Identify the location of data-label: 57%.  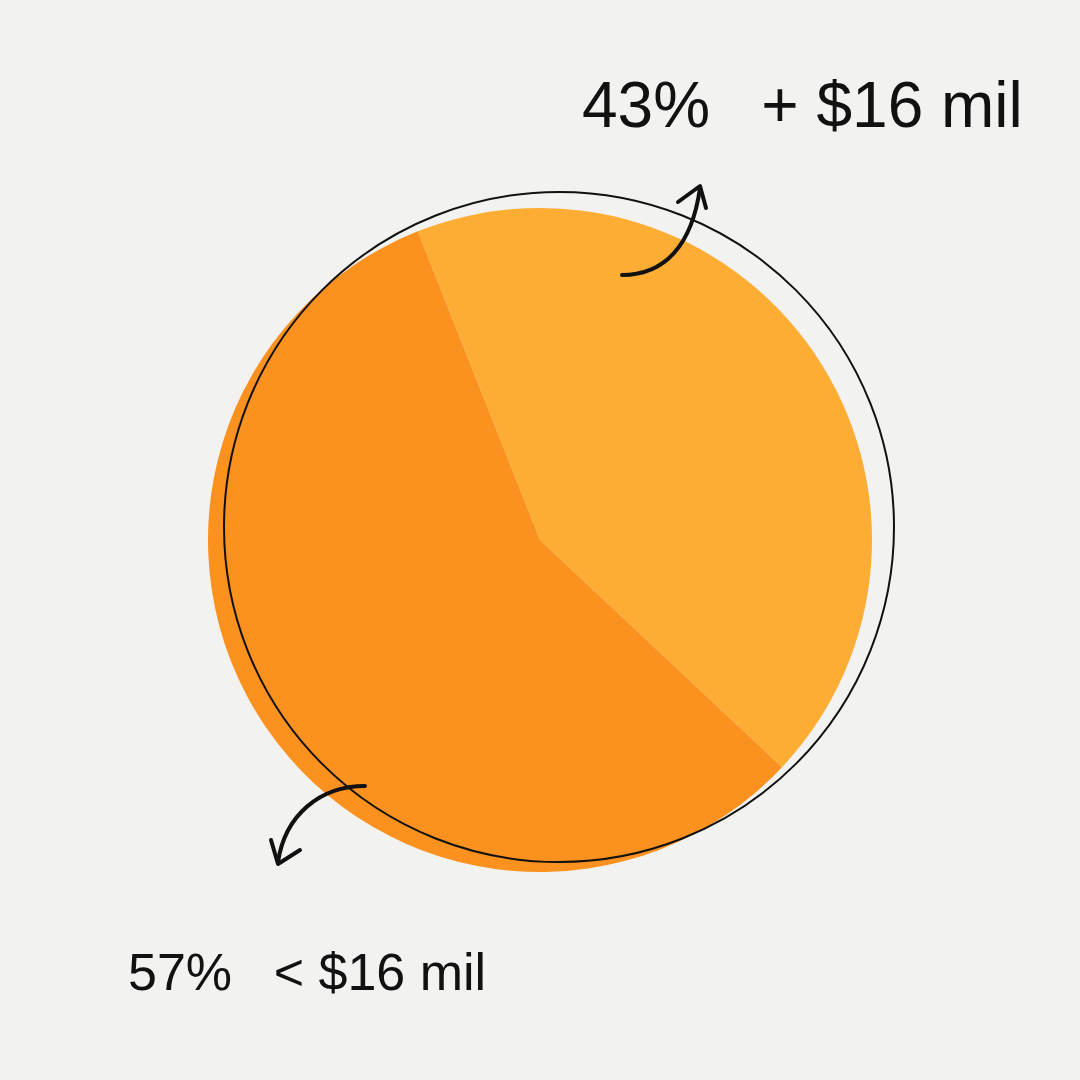
(180, 972).